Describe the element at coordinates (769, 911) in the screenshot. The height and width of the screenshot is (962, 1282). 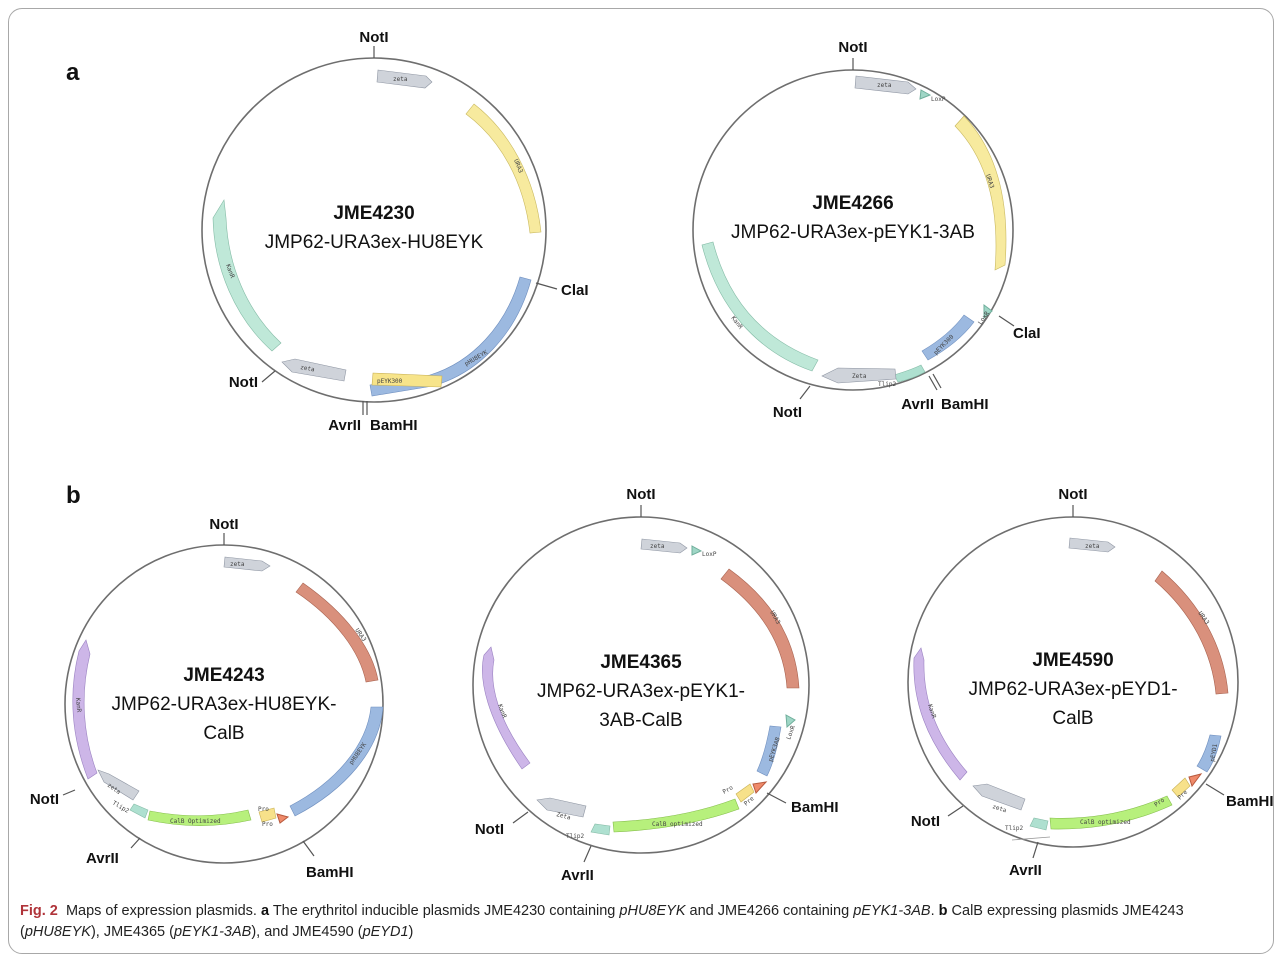
I see `caption-text: and JME4266 containing` at that location.